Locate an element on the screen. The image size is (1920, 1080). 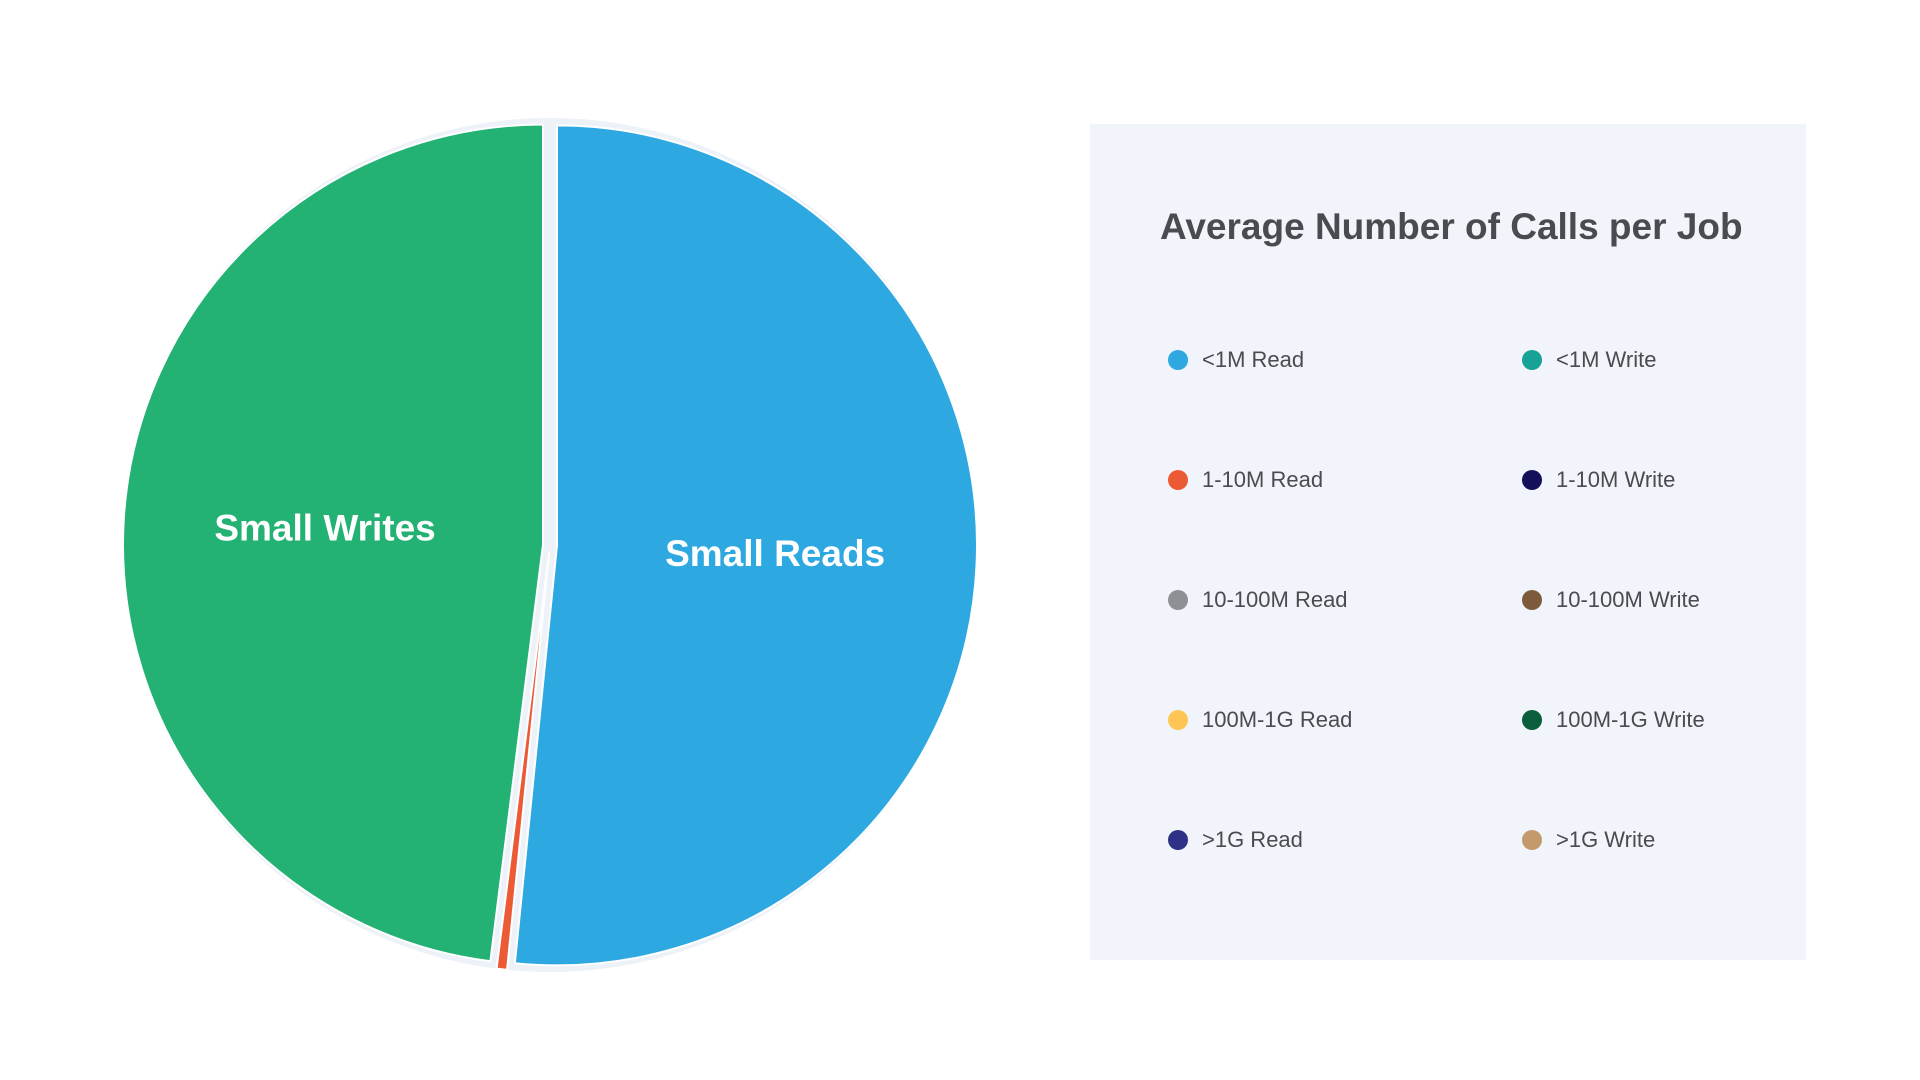
chart-title: Average Number of Calls per Job is located at coordinates (1451, 226).